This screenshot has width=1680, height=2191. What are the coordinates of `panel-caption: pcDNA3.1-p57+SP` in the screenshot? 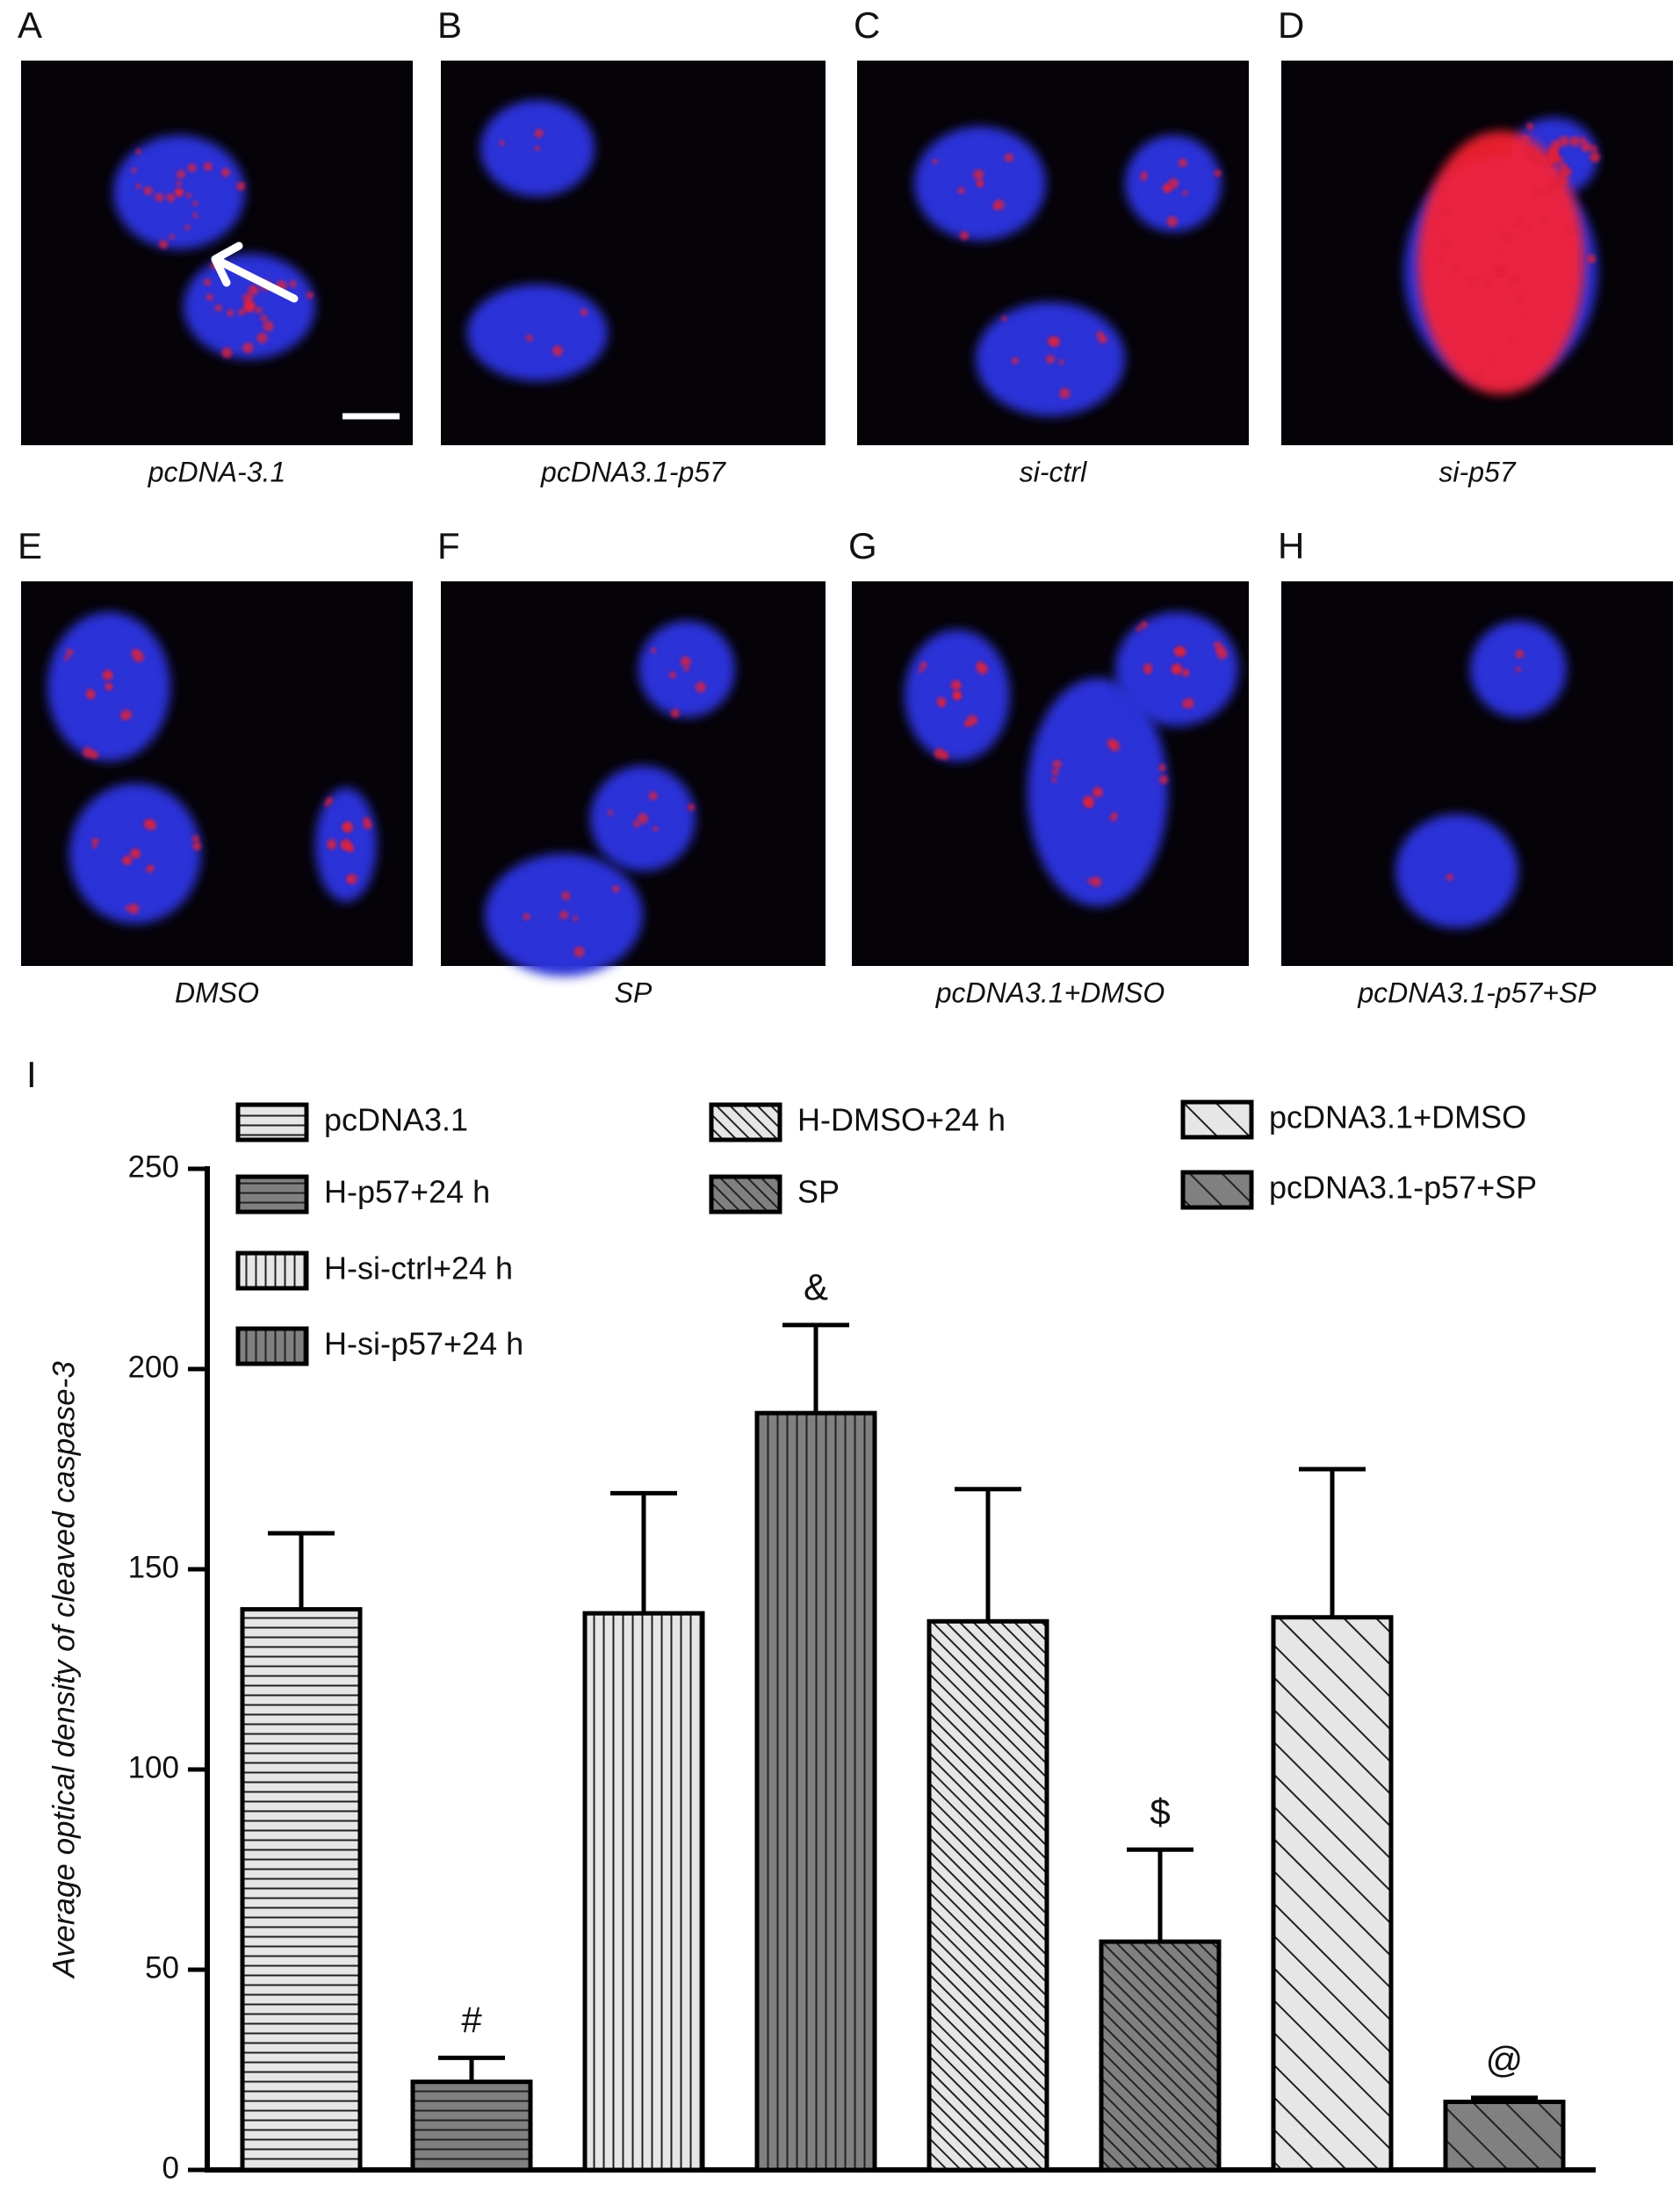 It's located at (1477, 992).